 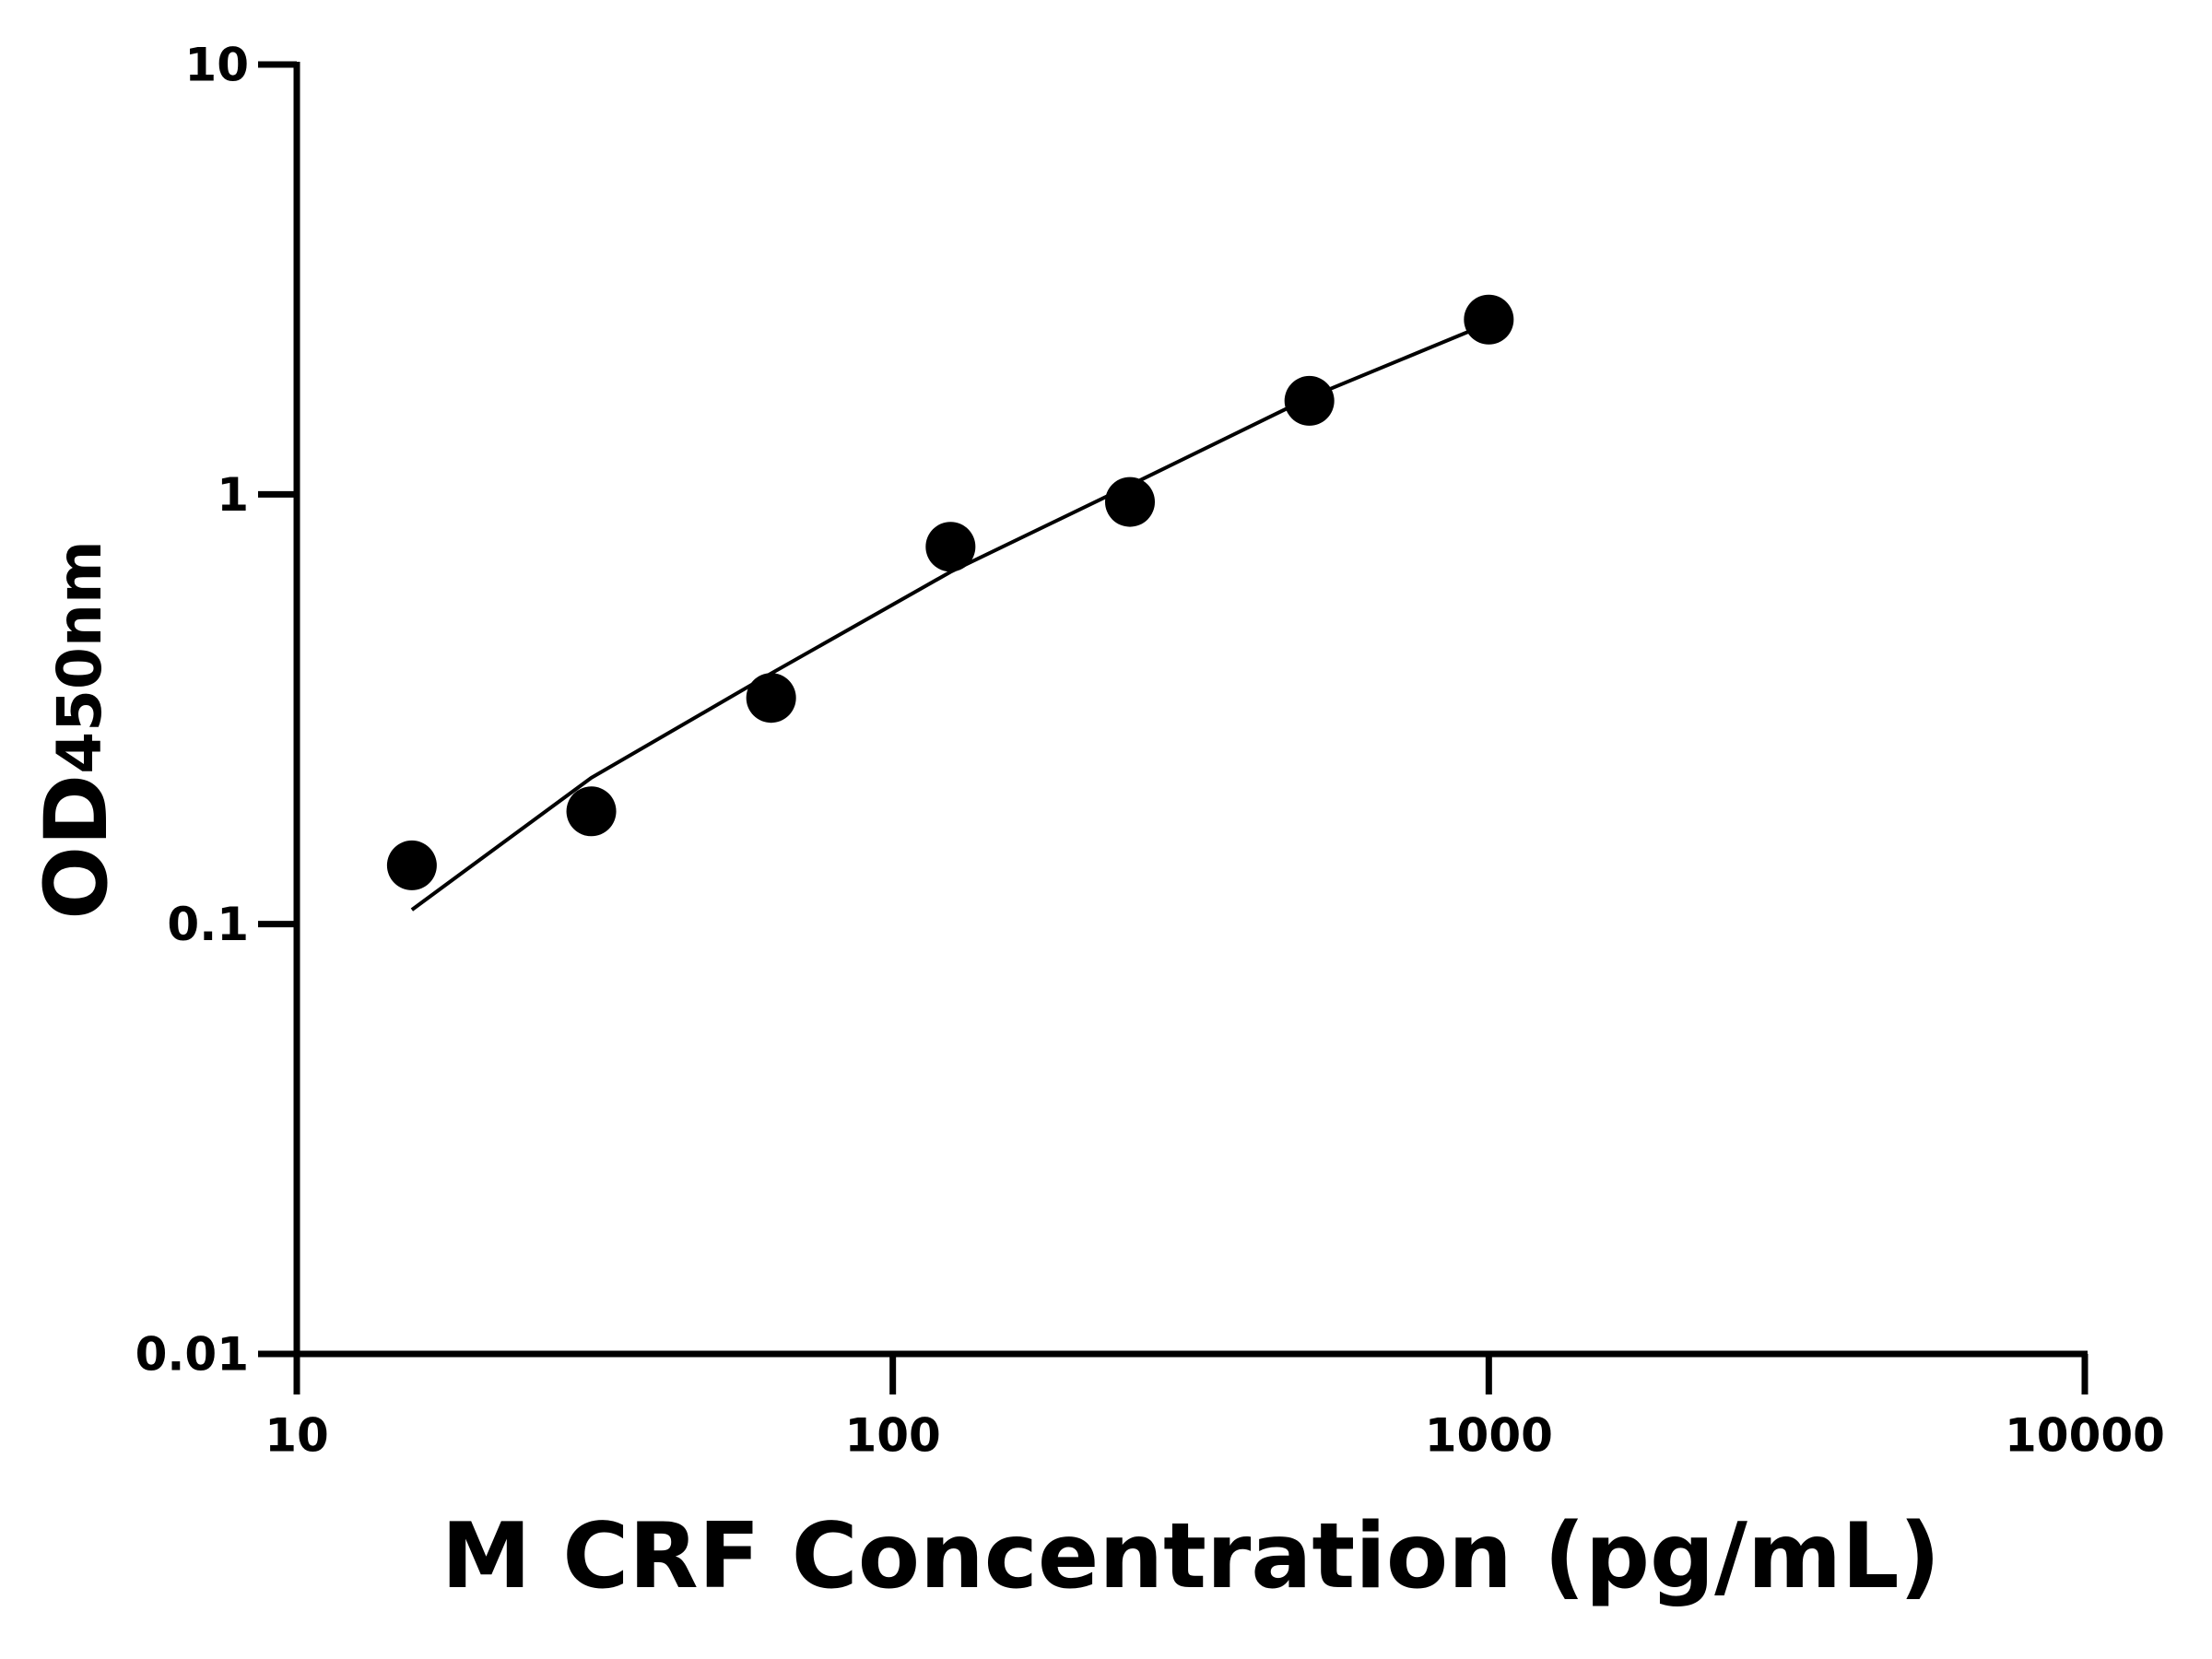 I want to click on y-axis-title-sub: 450nm, so click(x=79, y=657).